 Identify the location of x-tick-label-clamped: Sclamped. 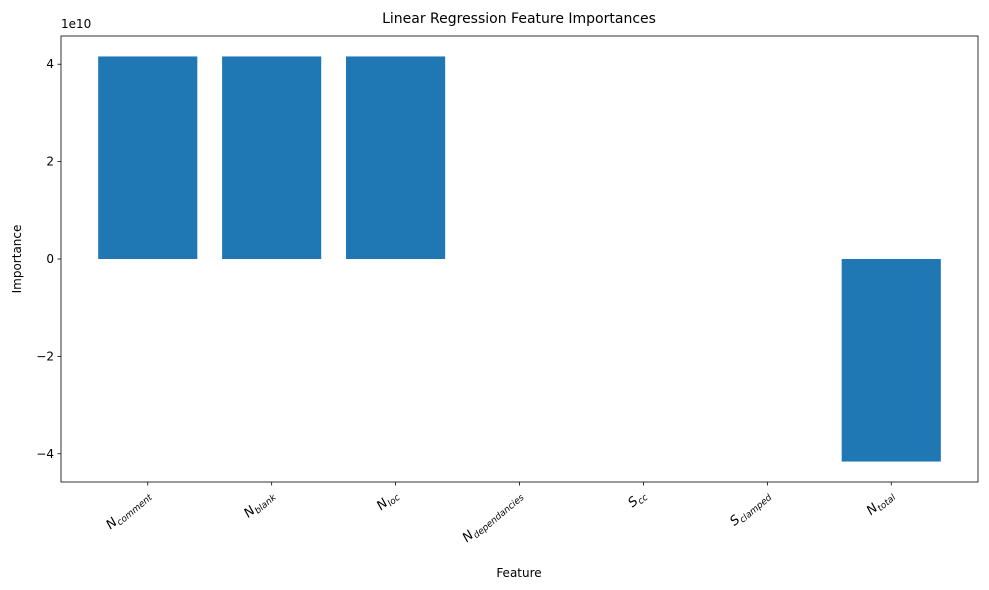
(750, 508).